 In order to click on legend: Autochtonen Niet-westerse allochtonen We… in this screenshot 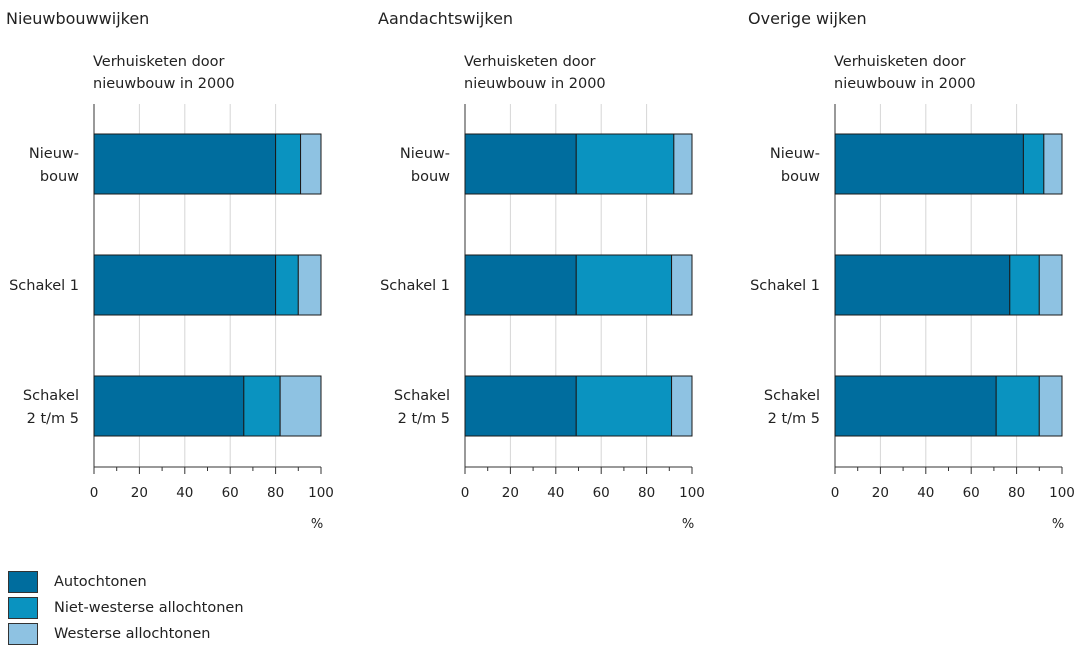, I will do `click(126, 608)`.